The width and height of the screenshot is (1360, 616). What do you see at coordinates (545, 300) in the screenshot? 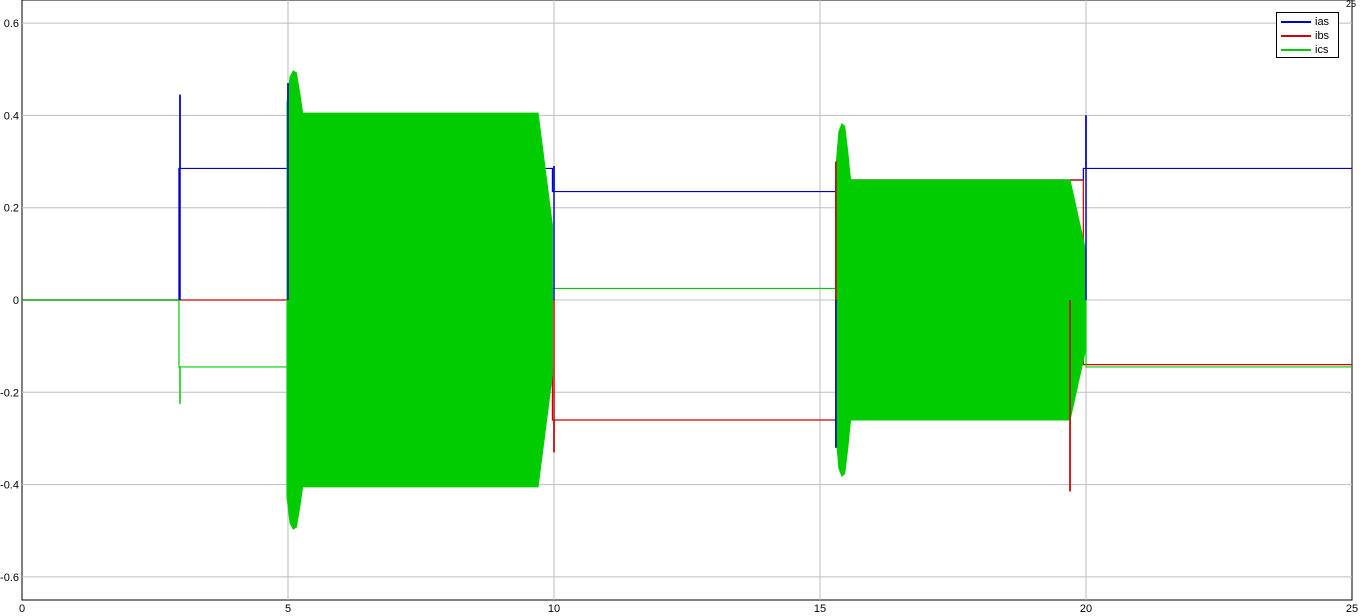
I see `oscillation-tail` at bounding box center [545, 300].